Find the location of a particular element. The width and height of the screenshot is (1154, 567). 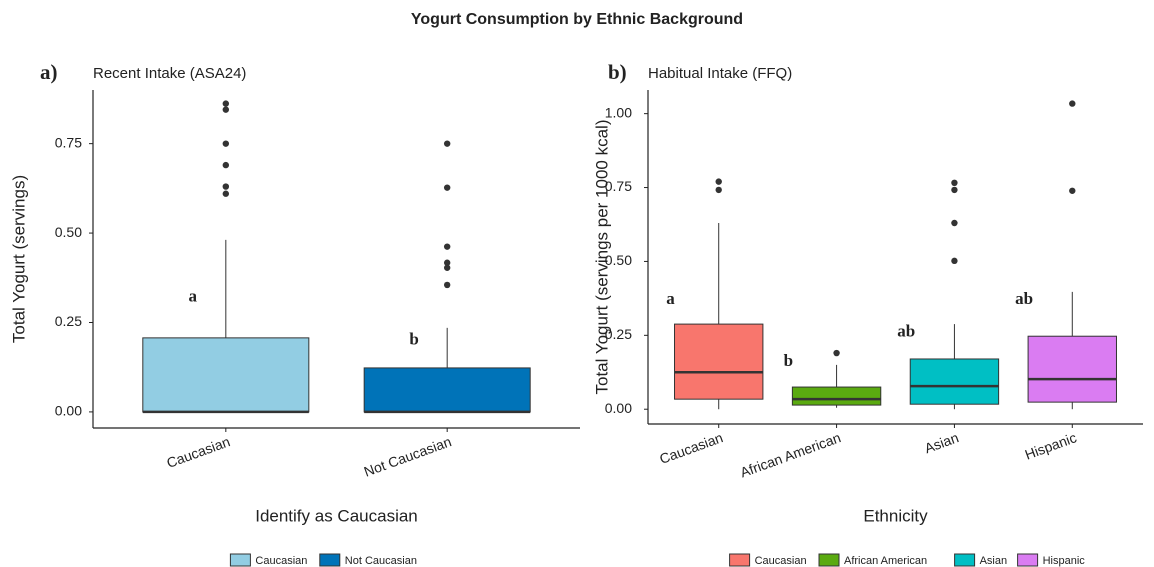

legend-label: Hispanic is located at coordinates (1064, 561).